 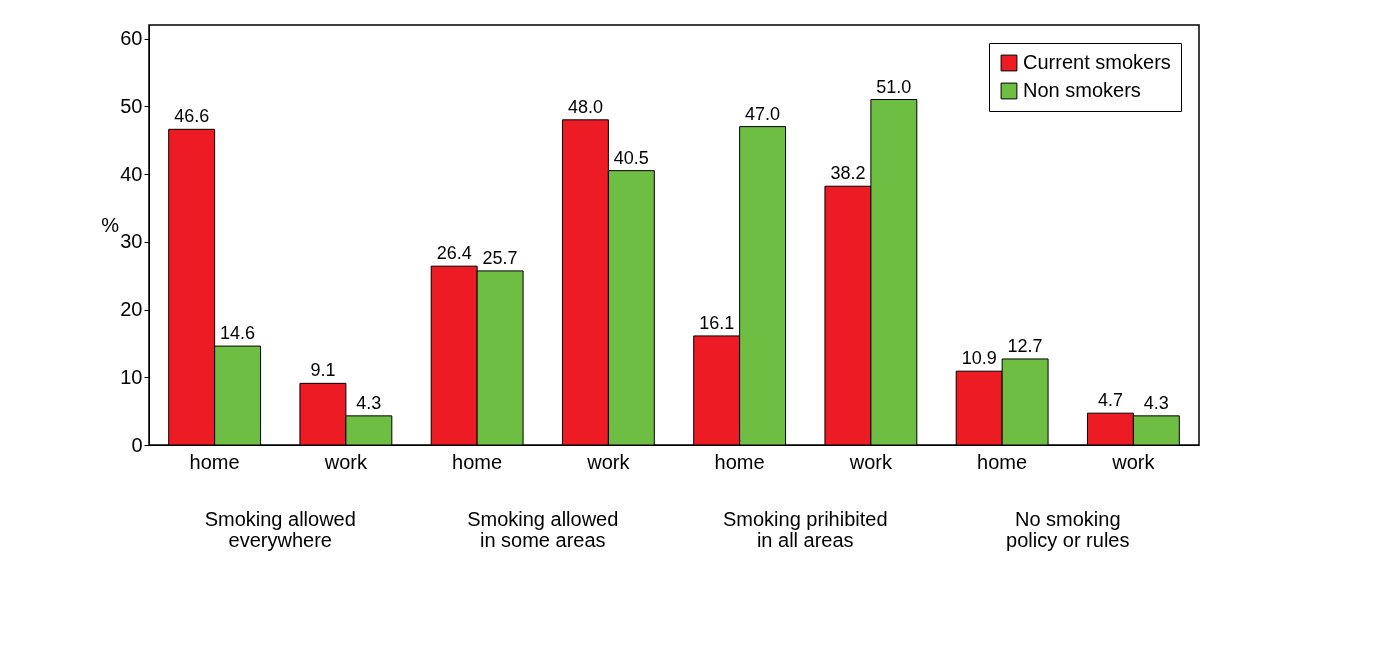 What do you see at coordinates (1110, 400) in the screenshot?
I see `data-label: 4.7` at bounding box center [1110, 400].